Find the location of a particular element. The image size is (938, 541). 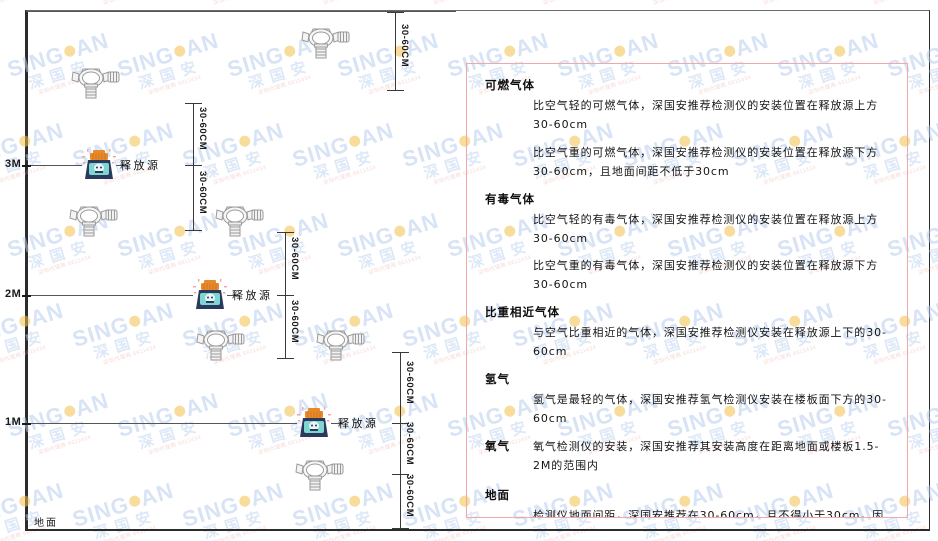

info-section-body-3: 氢气是最轻的气体，深国安推荐氢气检测仪安装在楼板面下方的30-60cm is located at coordinates (714, 410).